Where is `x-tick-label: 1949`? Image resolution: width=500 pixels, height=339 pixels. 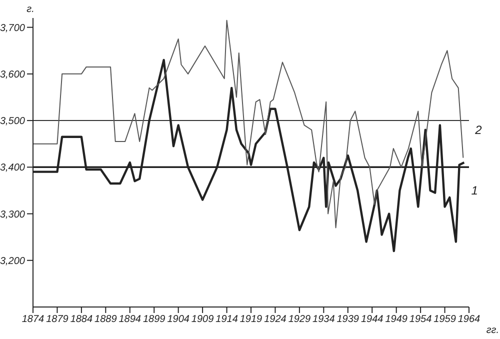
x-tick-label: 1949 is located at coordinates (396, 320).